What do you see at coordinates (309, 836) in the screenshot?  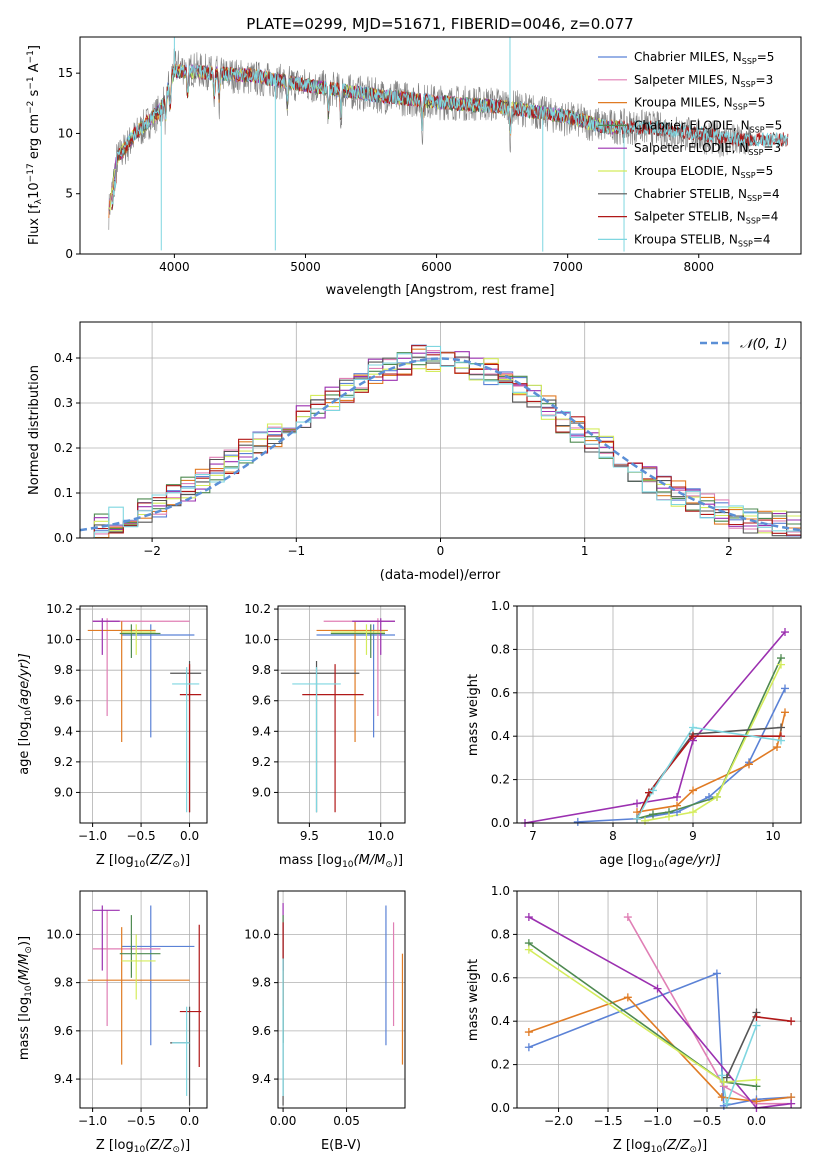 I see `x-tick-label: 9.5` at bounding box center [309, 836].